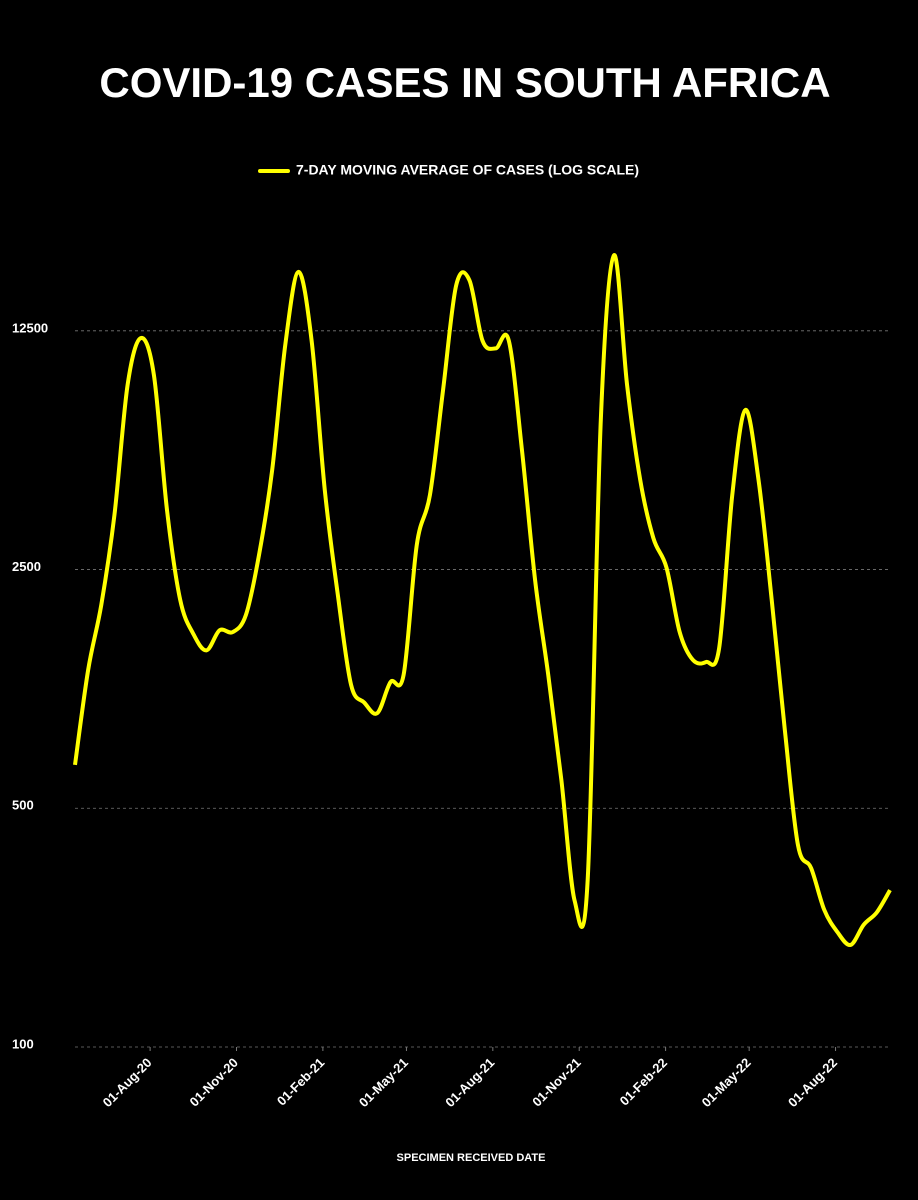  What do you see at coordinates (23, 805) in the screenshot?
I see `y-tick-label: 500` at bounding box center [23, 805].